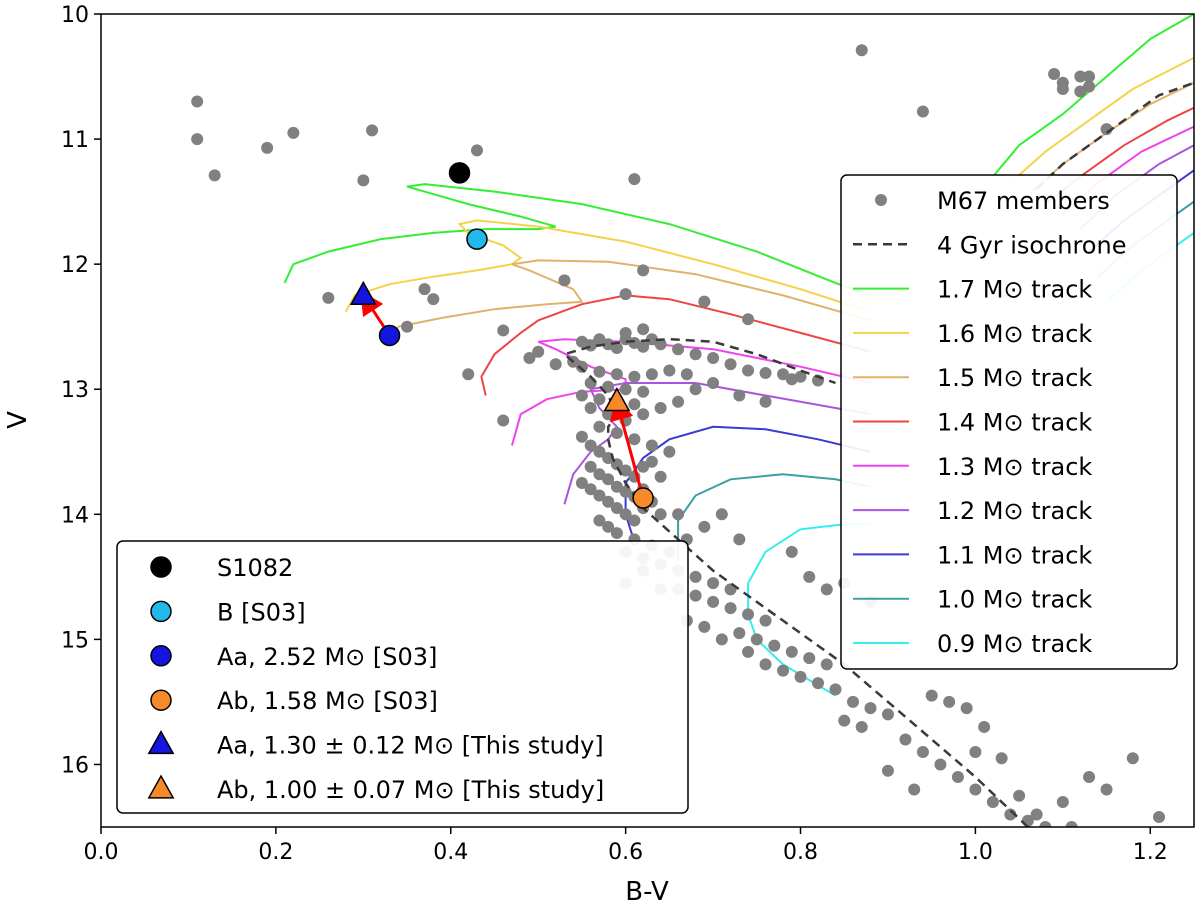 Image resolution: width=1200 pixels, height=916 pixels. Describe the element at coordinates (1023, 201) in the screenshot. I see `legend-right-label: M67 members` at that location.